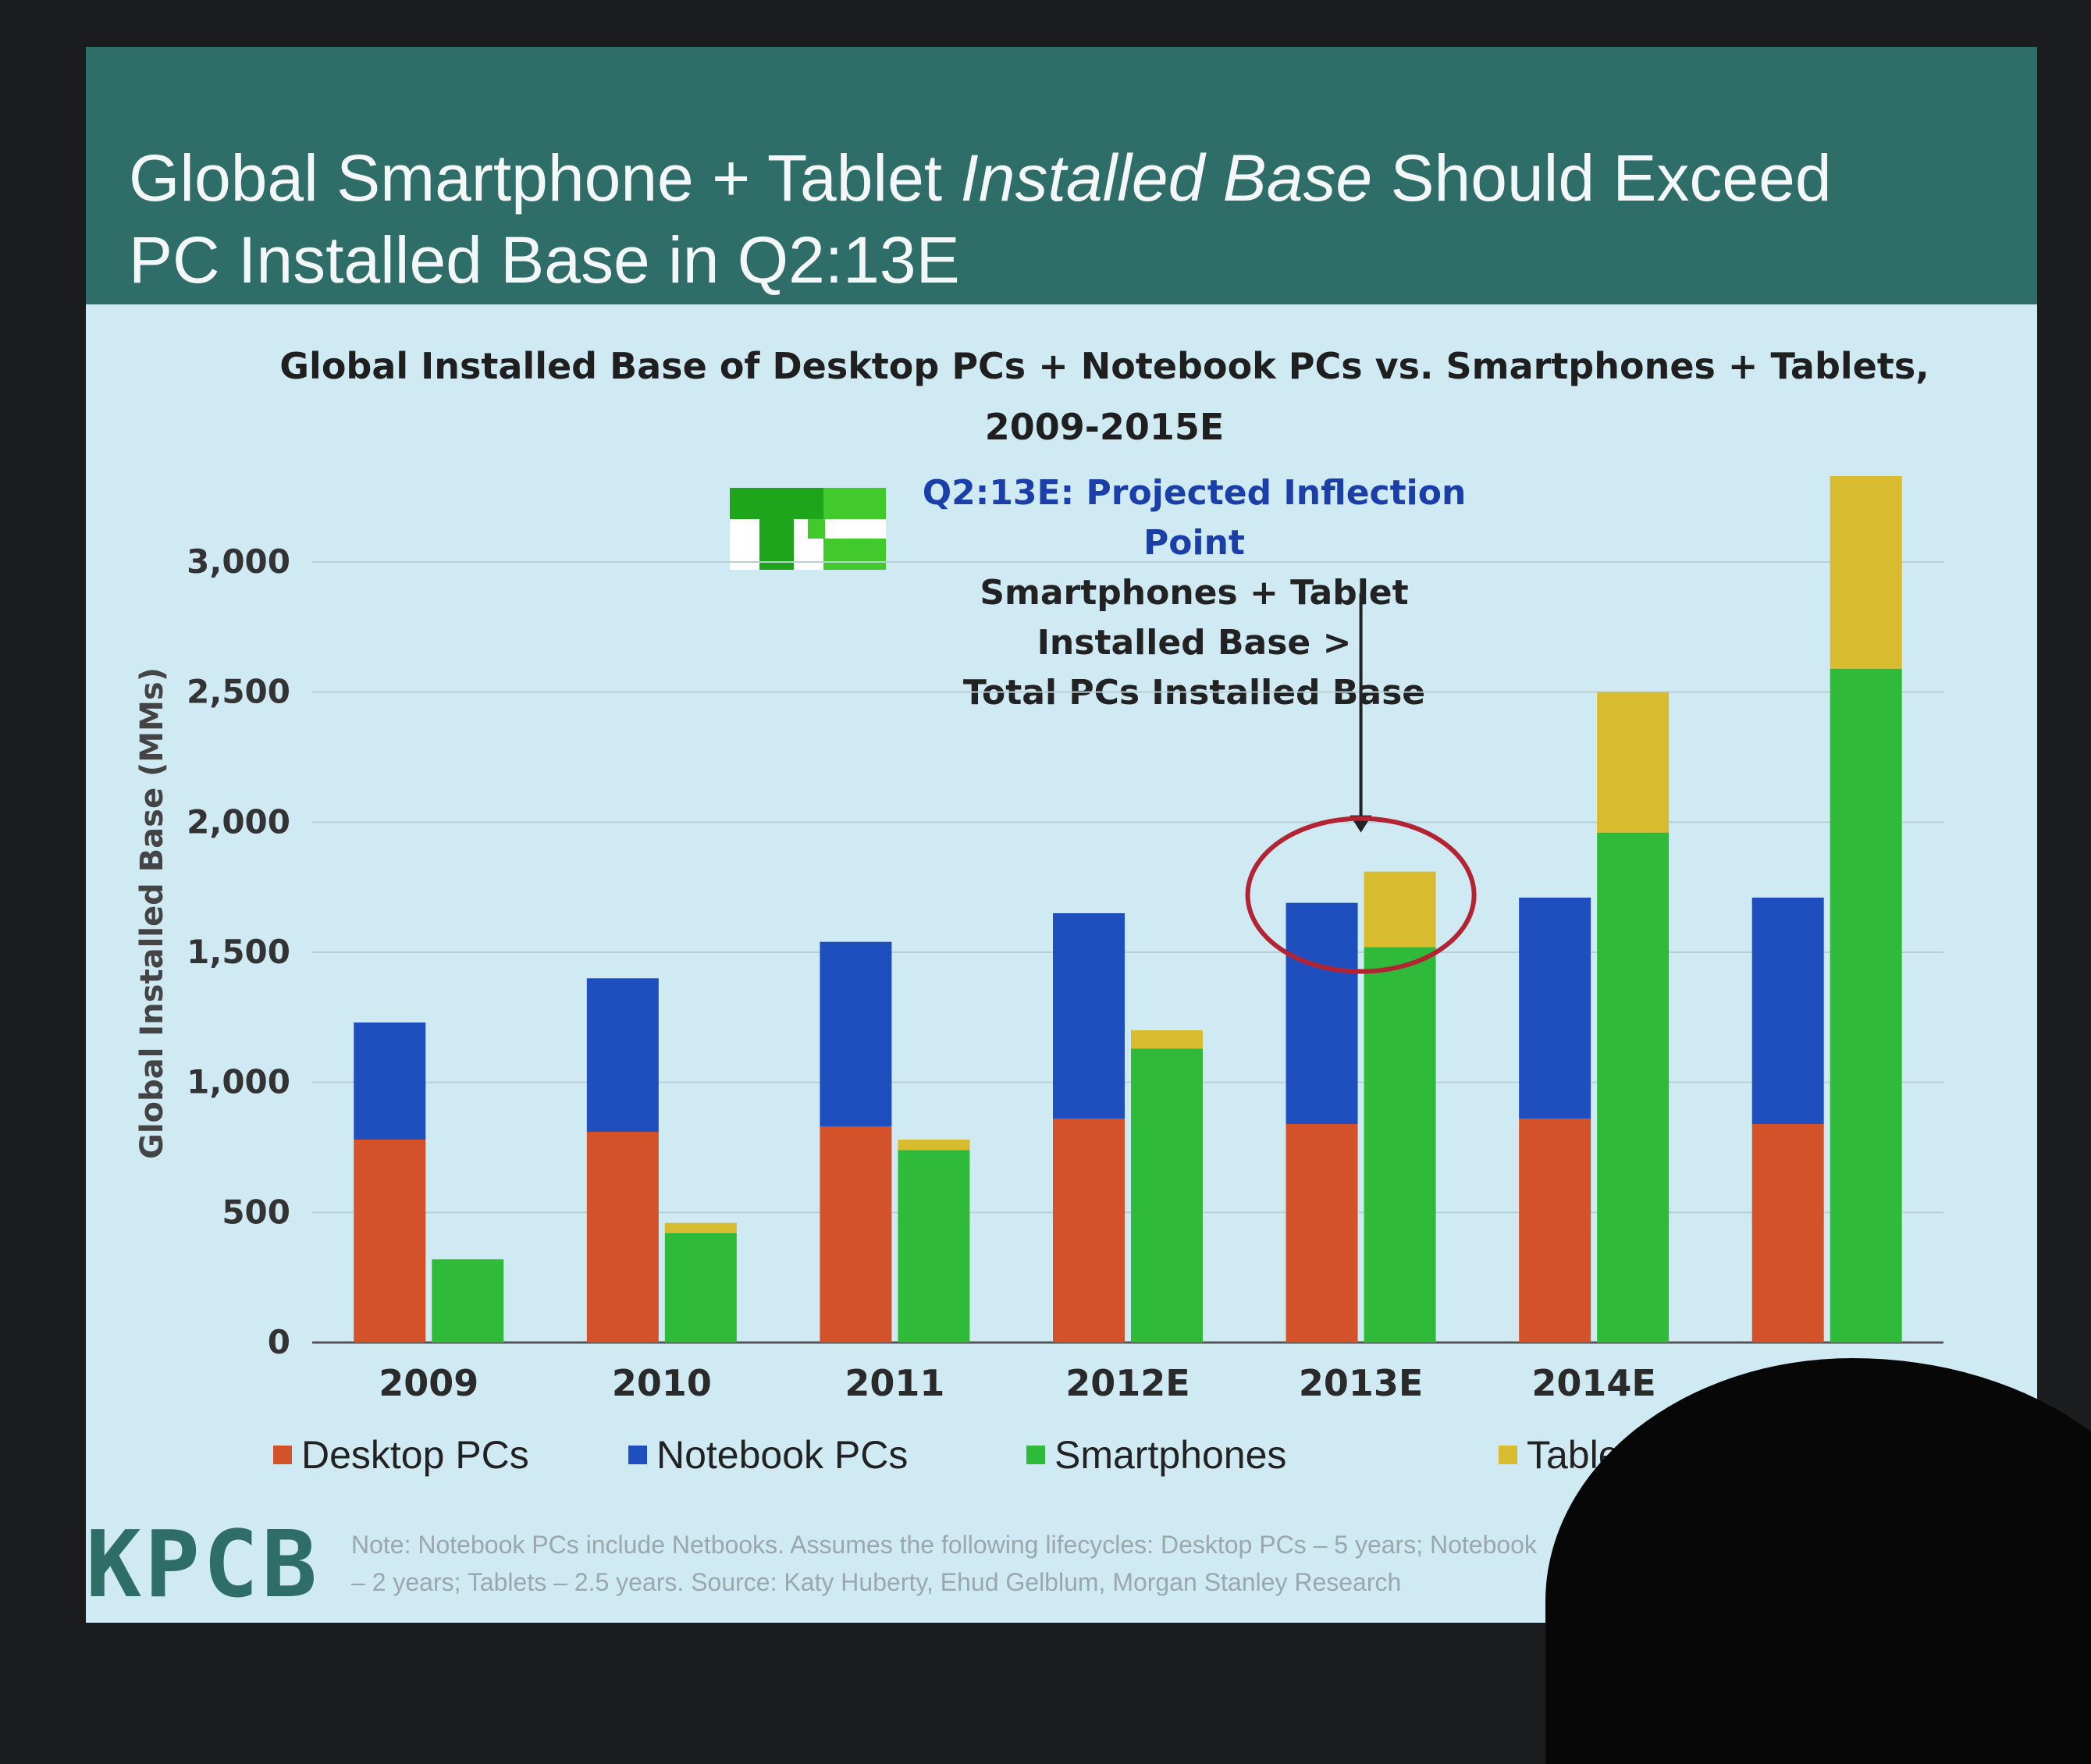 The image size is (2091, 1764). Describe the element at coordinates (1593, 1383) in the screenshot. I see `x-tick-label: 2014E` at that location.